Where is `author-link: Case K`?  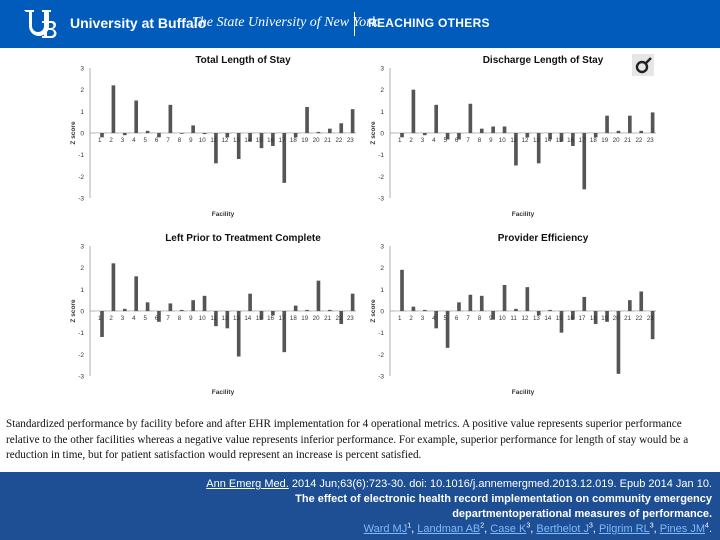 author-link: Case K is located at coordinates (508, 529).